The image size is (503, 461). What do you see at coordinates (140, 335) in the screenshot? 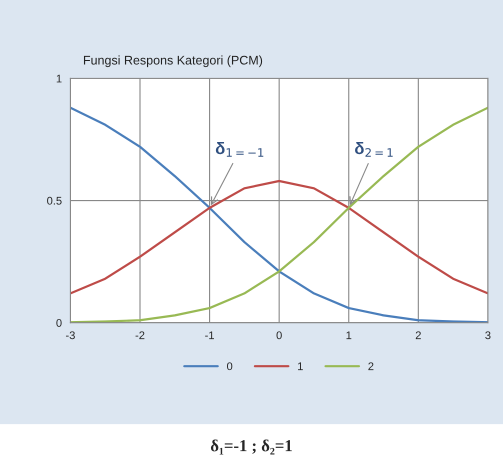
I see `x-tick-label: -2` at bounding box center [140, 335].